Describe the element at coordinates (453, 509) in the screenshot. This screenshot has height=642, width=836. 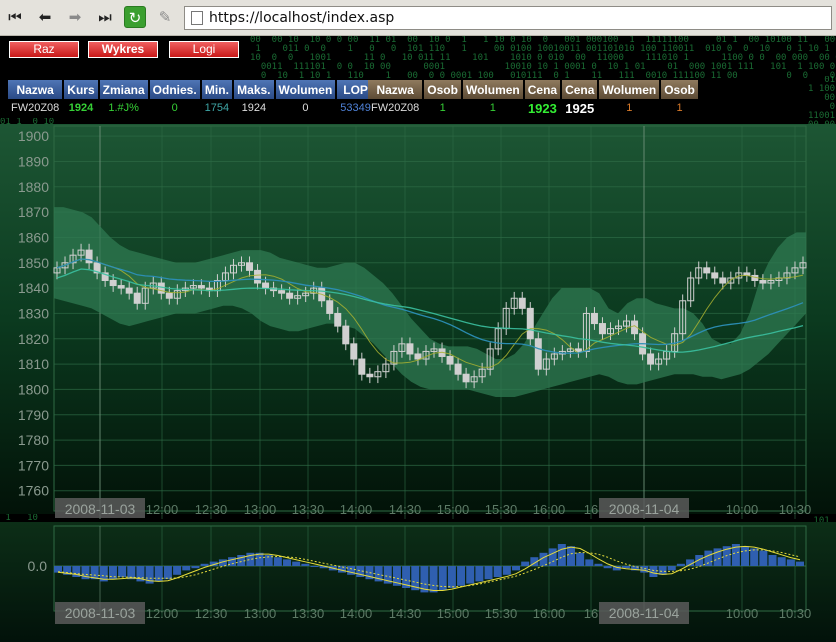
I see `x-tick-label: 15:00` at that location.